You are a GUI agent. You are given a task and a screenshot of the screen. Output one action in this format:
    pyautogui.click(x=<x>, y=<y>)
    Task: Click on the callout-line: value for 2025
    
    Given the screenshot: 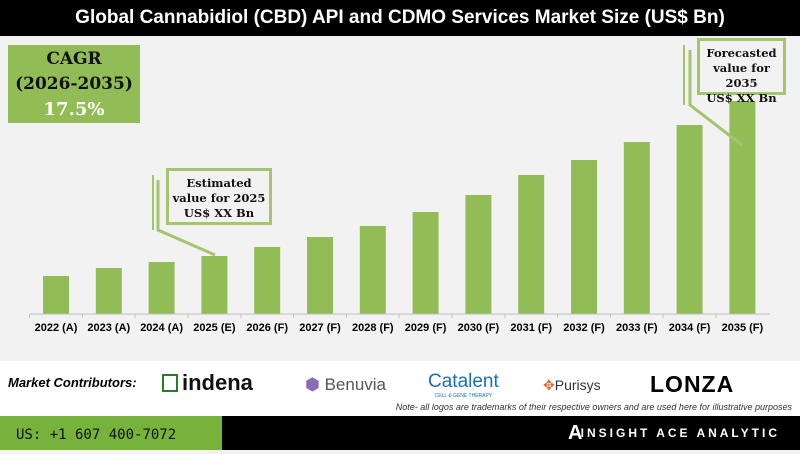 What is the action you would take?
    pyautogui.click(x=219, y=198)
    